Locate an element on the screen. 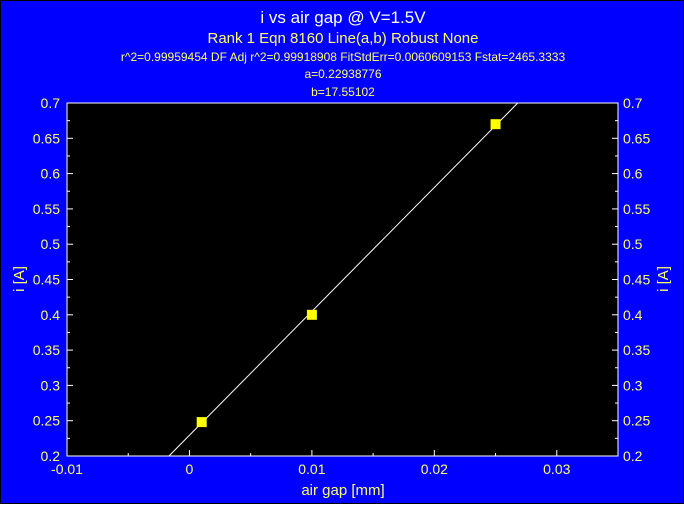  y-tick-label-left: 0.5 is located at coordinates (51, 244).